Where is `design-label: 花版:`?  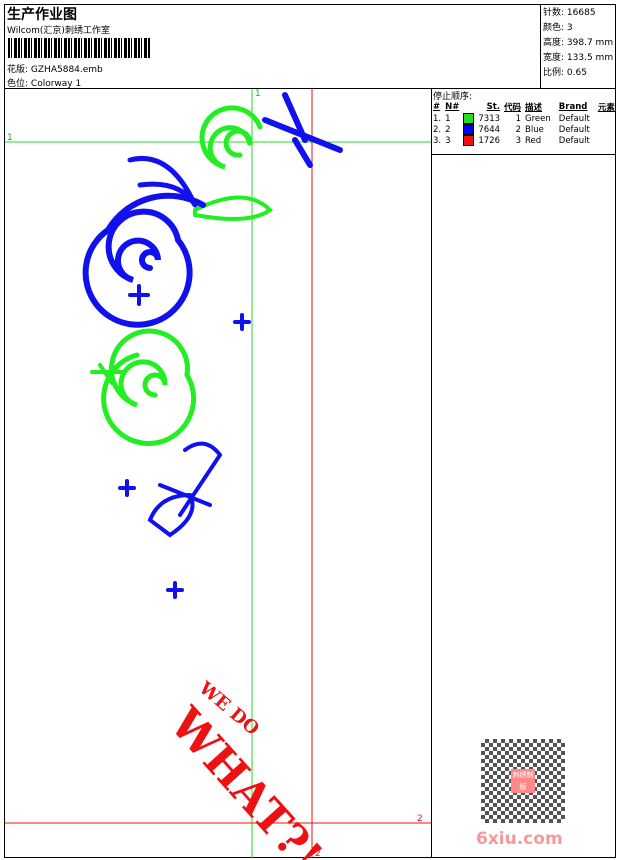
design-label: 花版: is located at coordinates (18, 70).